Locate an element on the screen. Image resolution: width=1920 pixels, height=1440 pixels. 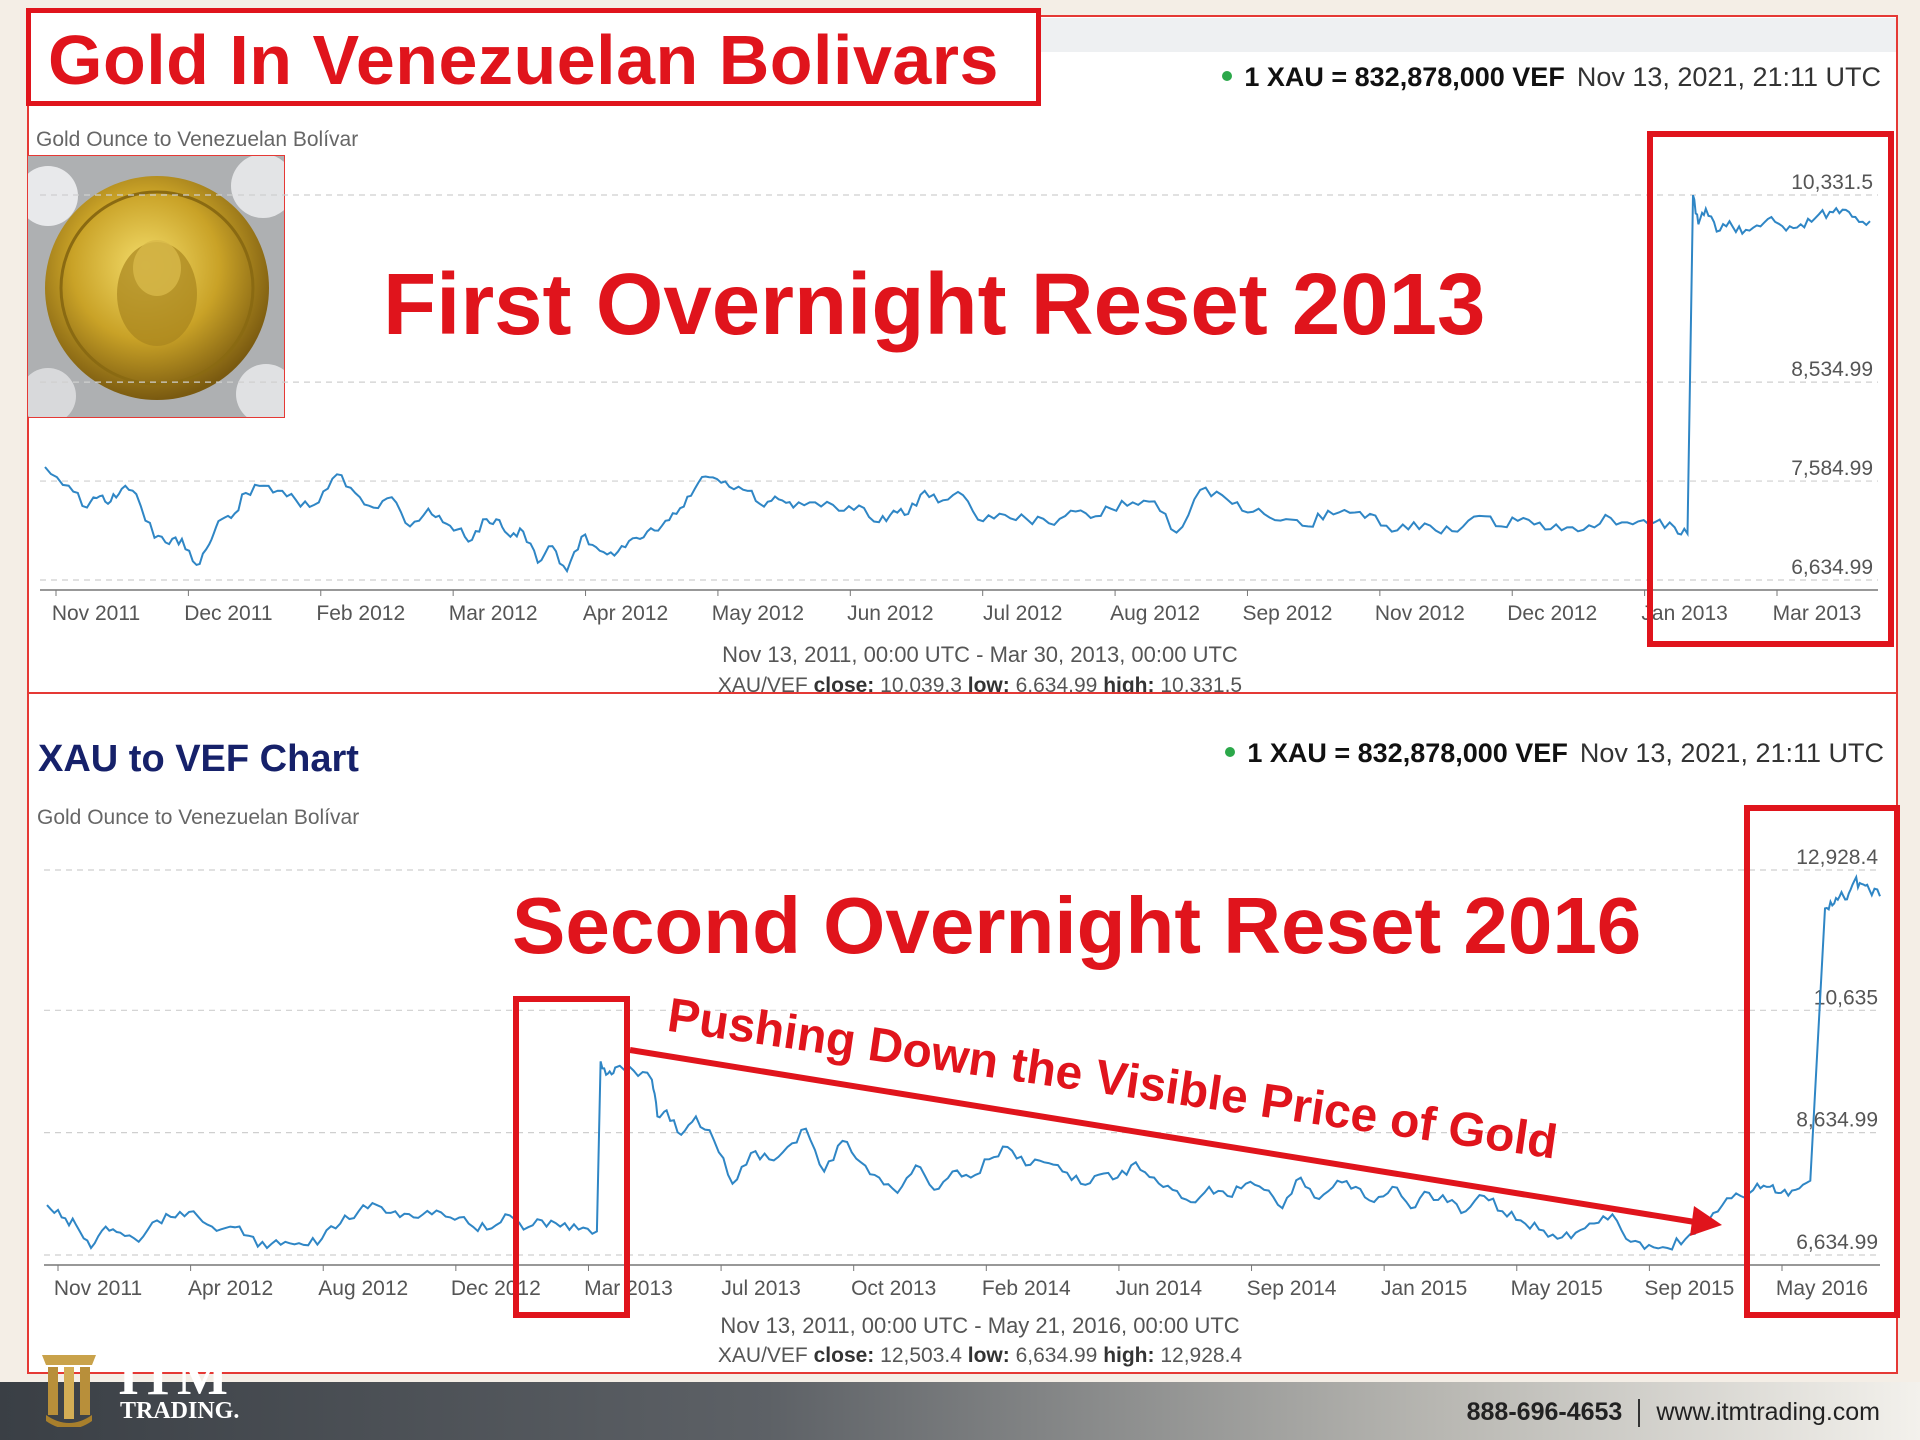
logo-subtitle: TRADING. is located at coordinates (180, 1411).